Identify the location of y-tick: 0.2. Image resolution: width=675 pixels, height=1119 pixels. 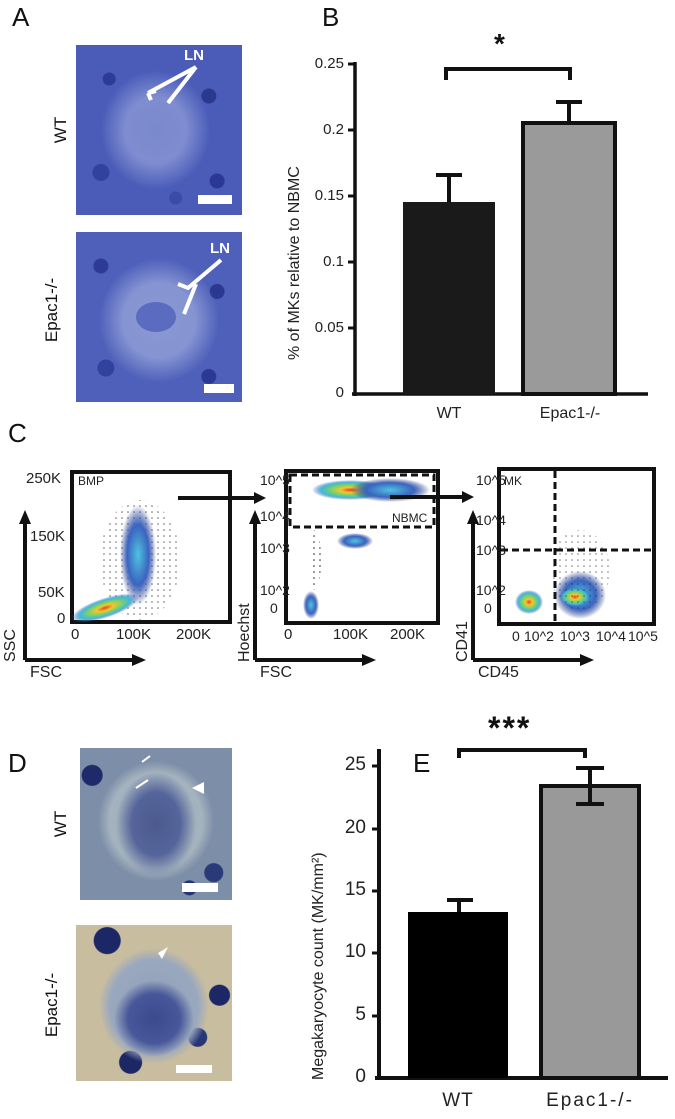
(333, 129).